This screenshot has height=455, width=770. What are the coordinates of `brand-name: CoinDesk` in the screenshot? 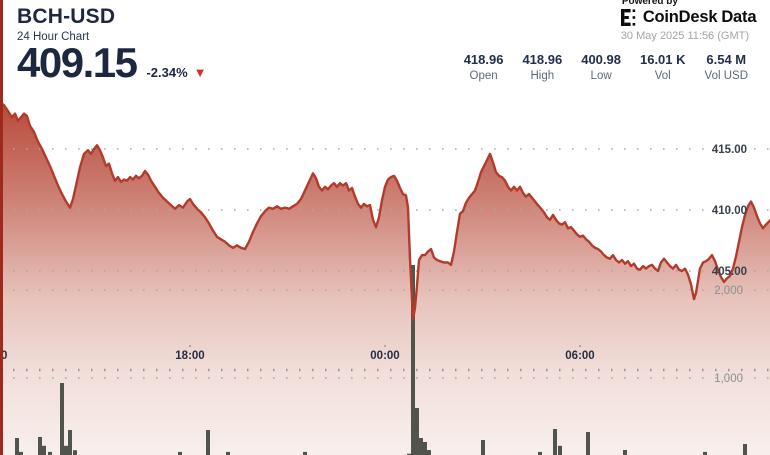 It's located at (680, 17).